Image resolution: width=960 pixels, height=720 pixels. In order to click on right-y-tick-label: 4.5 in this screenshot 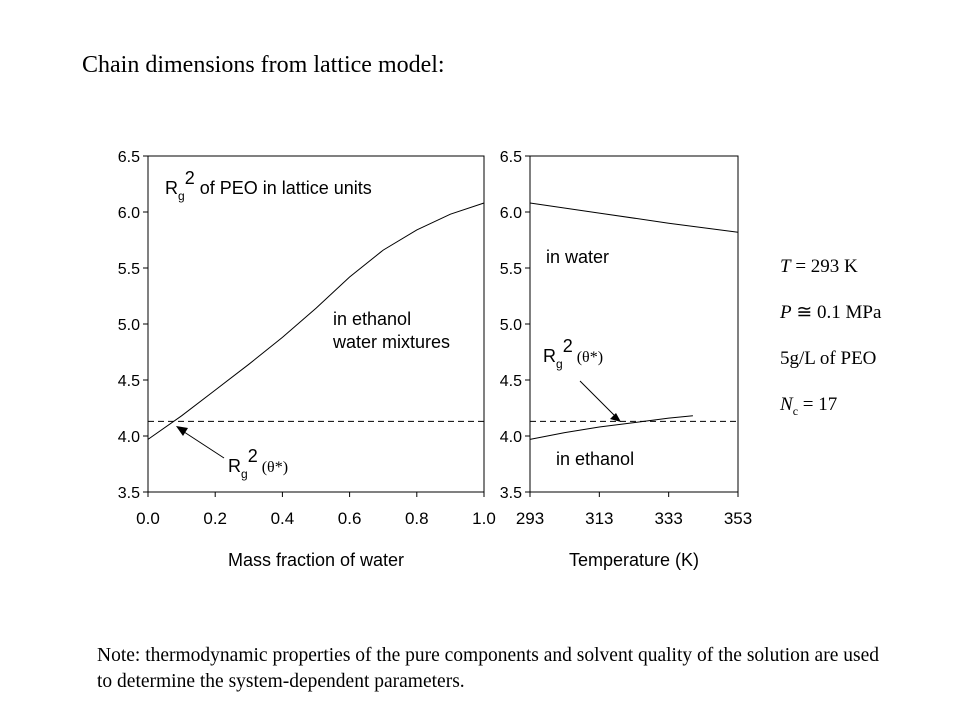, I will do `click(511, 381)`.